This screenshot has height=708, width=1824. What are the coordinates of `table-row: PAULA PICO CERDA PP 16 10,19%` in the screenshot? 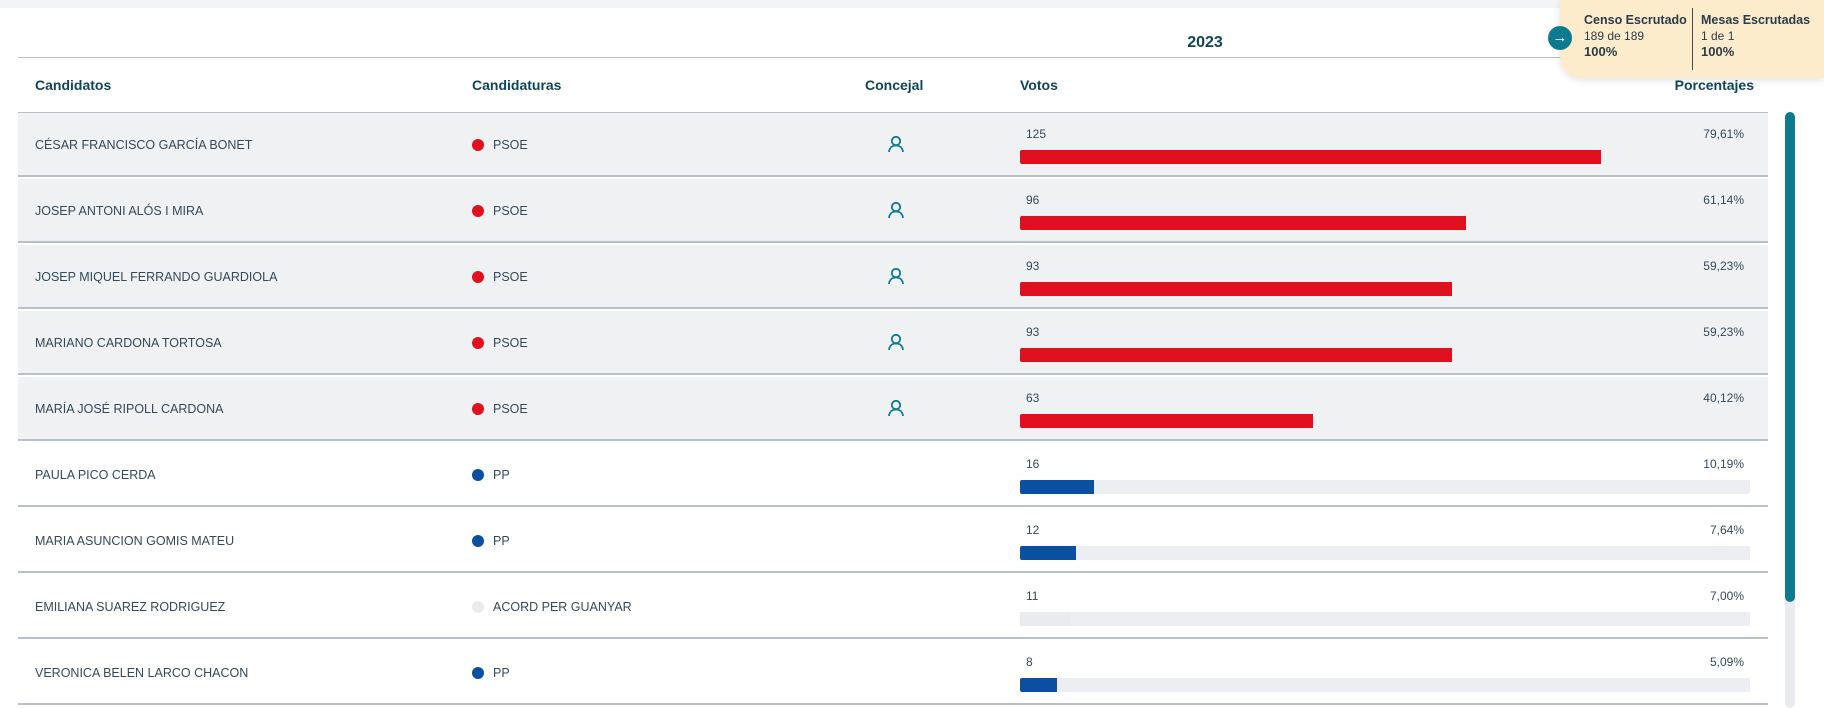 It's located at (893, 475).